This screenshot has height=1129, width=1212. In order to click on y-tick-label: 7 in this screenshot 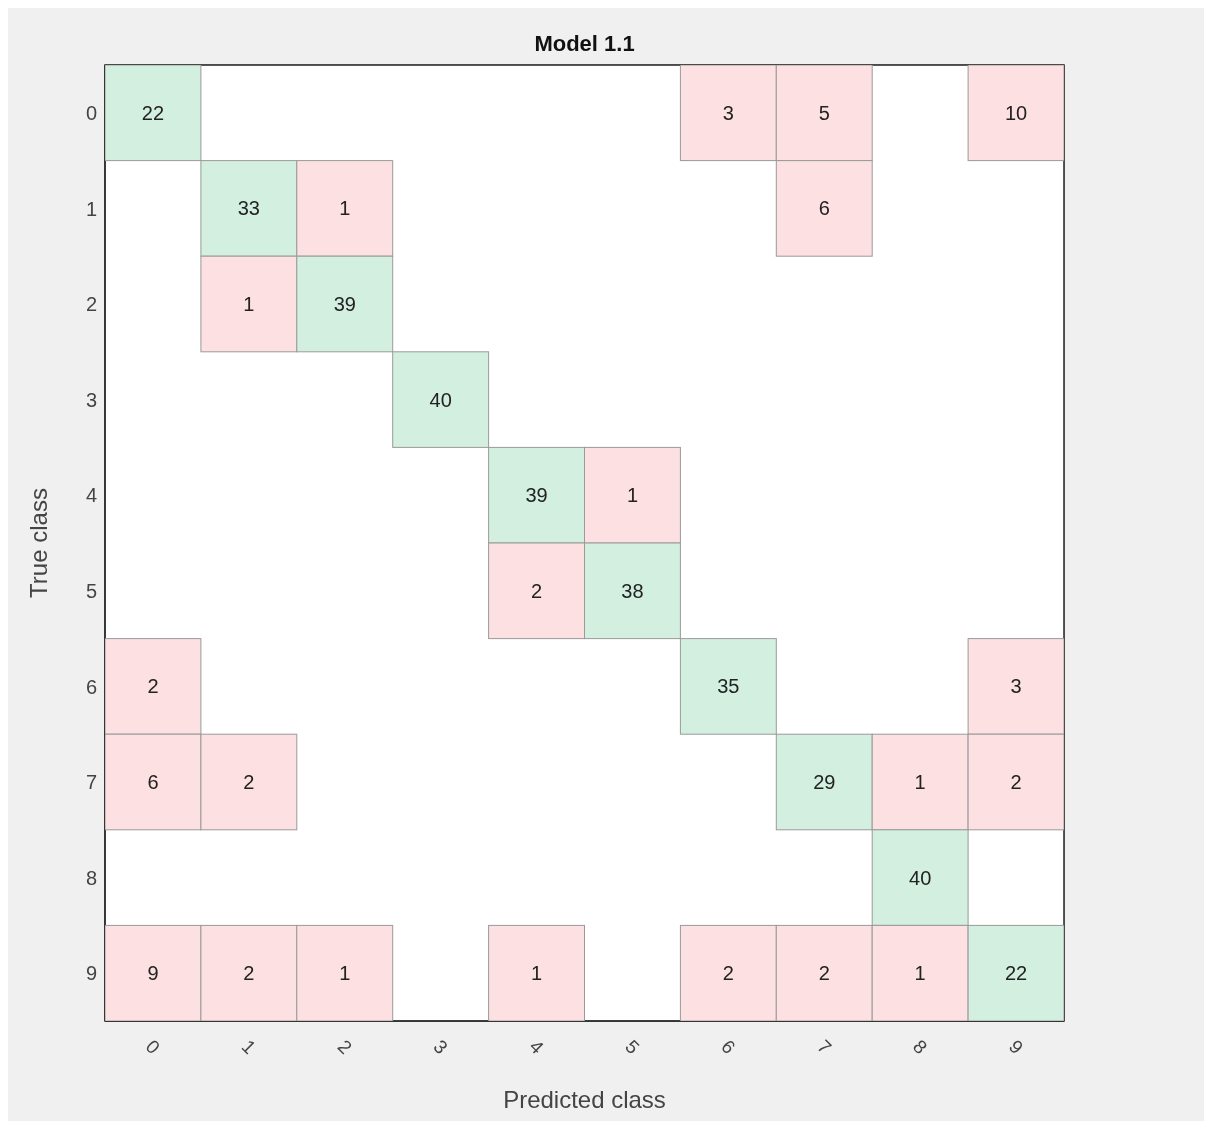, I will do `click(91, 782)`.